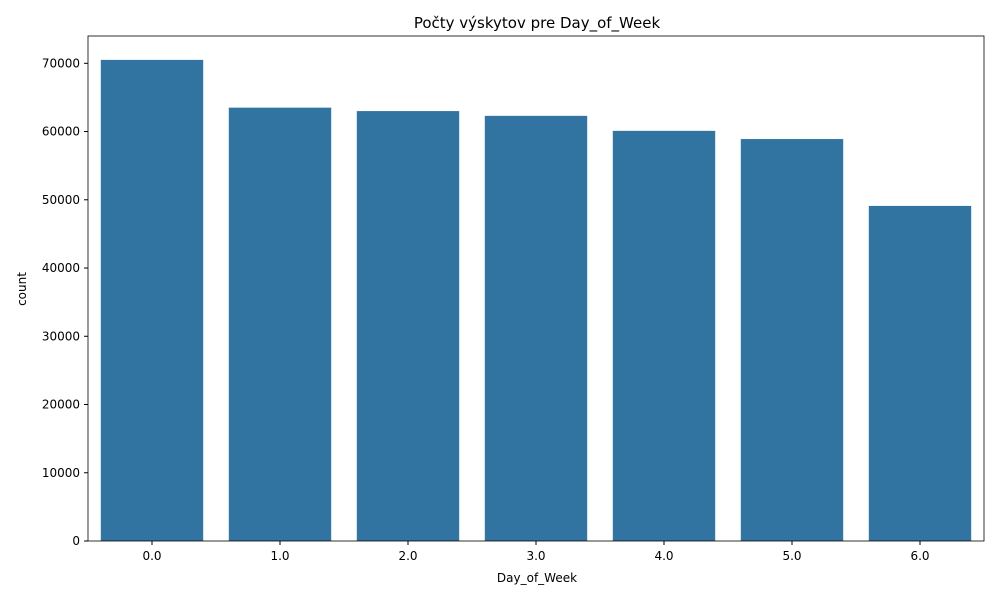 This screenshot has width=1000, height=605. I want to click on y-tick-label: 70000, so click(61, 63).